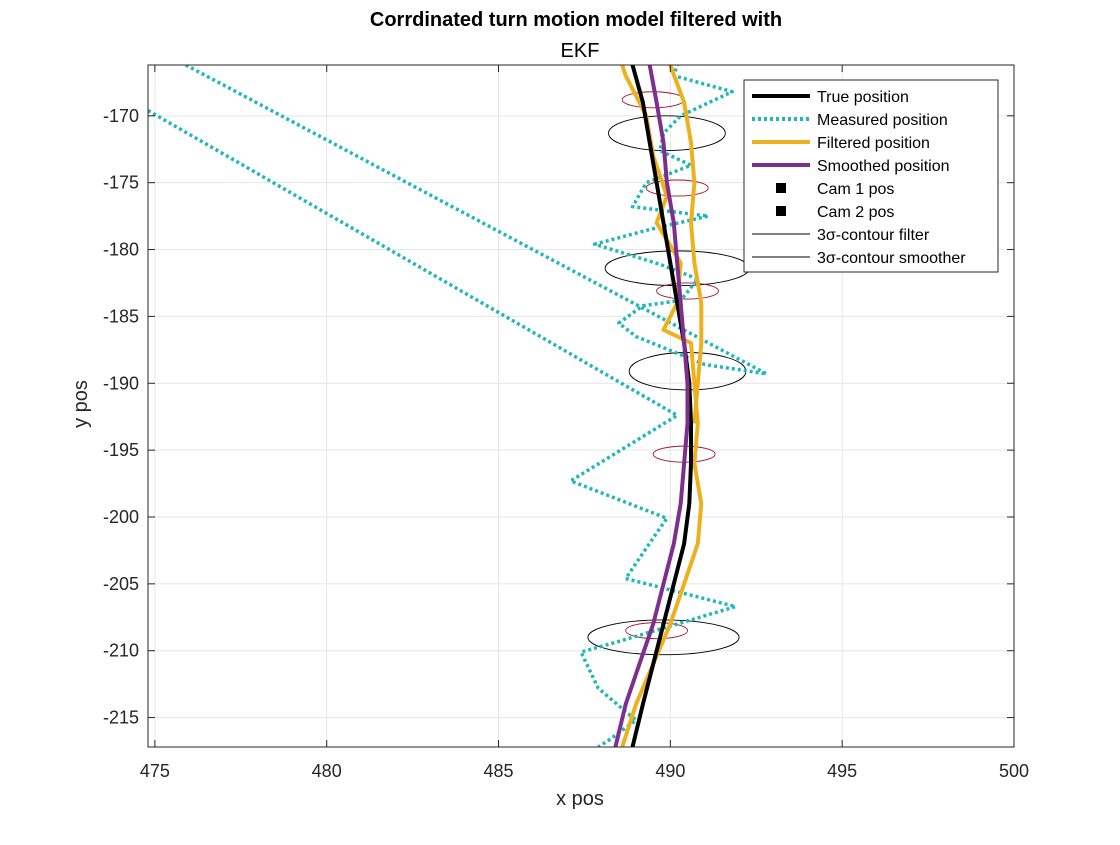 Image resolution: width=1120 pixels, height=845 pixels. What do you see at coordinates (863, 97) in the screenshot?
I see `legend-label: True position` at bounding box center [863, 97].